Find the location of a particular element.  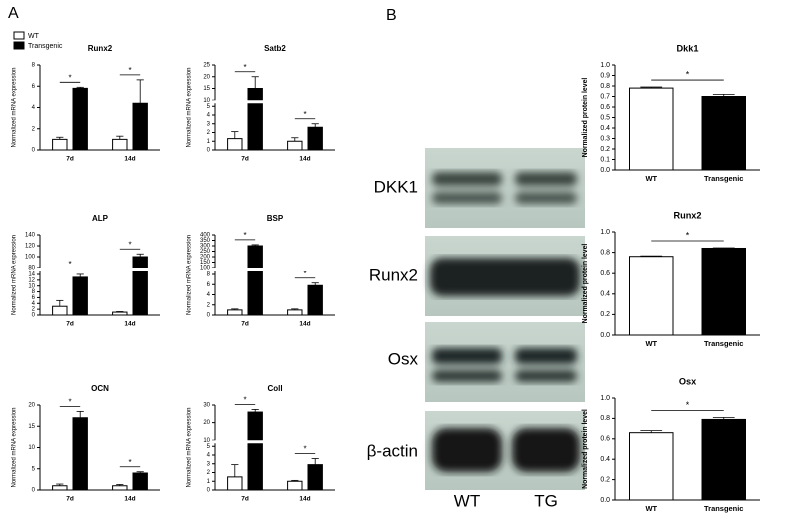

y-tick-label: 10 is located at coordinates (31, 286).